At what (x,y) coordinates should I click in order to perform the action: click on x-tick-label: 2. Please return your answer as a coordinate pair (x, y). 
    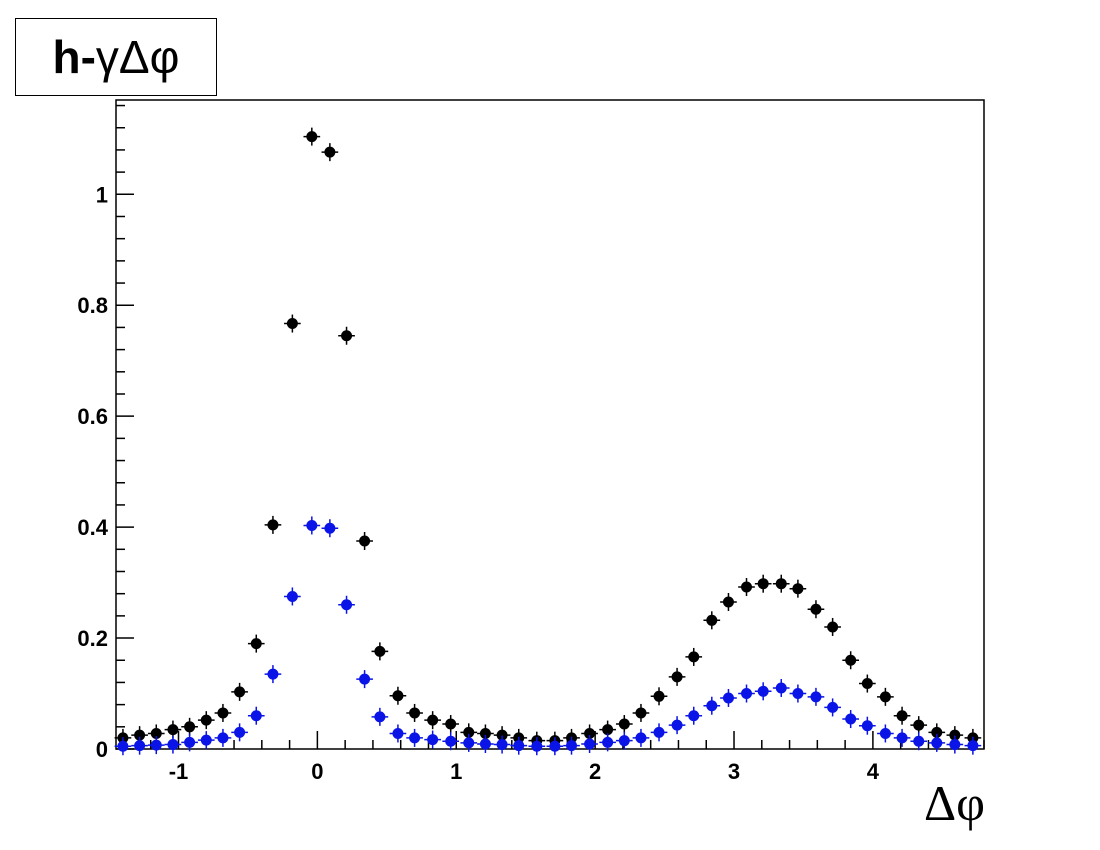
    Looking at the image, I should click on (595, 771).